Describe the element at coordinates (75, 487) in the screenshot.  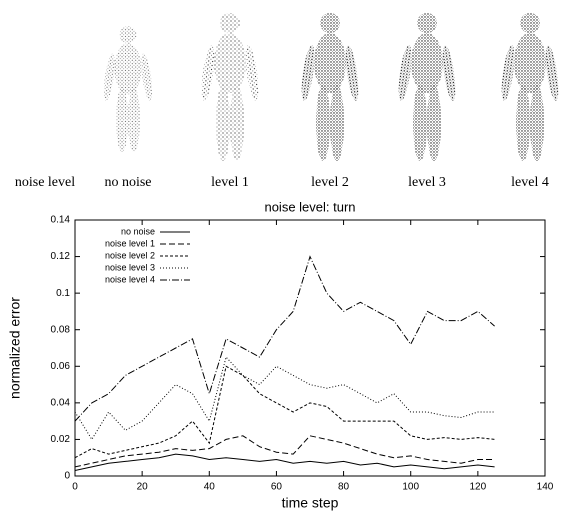
I see `x-tick-label: 0` at that location.